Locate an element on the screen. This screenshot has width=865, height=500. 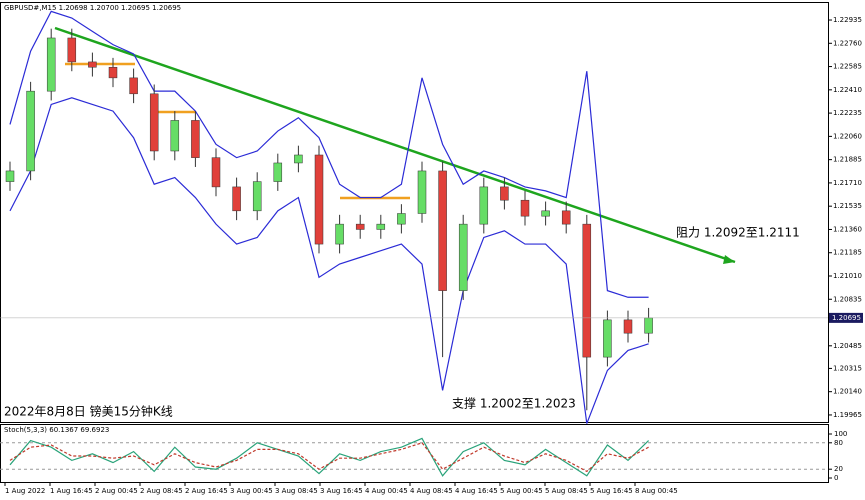
x-tick-label: 4 Aug 00:45 is located at coordinates (386, 491).